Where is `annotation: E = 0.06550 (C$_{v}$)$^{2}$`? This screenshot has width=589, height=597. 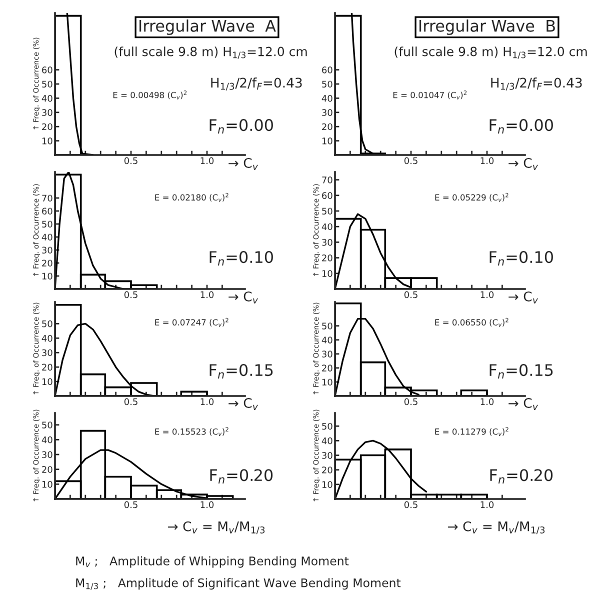 annotation: E = 0.06550 (C$_{v}$)$^{2}$ is located at coordinates (471, 322).